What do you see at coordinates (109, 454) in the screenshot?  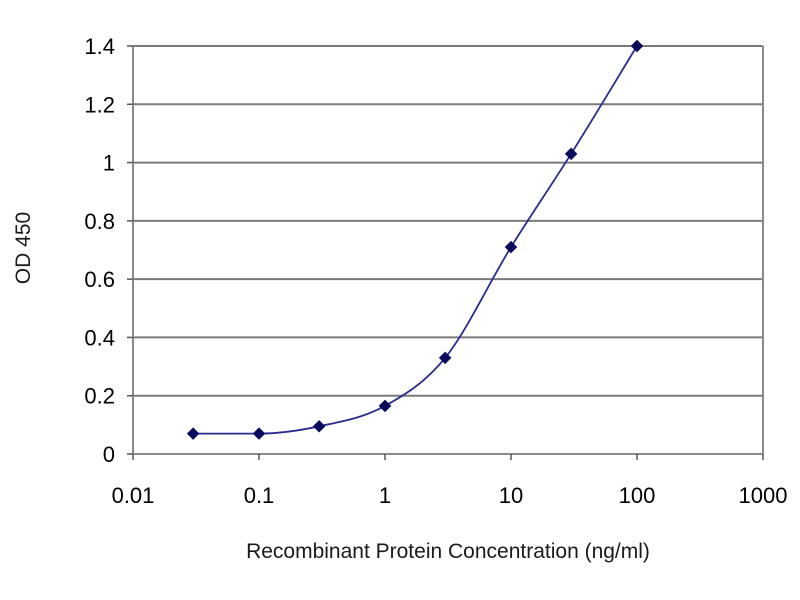 I see `y-tick-label: 0` at bounding box center [109, 454].